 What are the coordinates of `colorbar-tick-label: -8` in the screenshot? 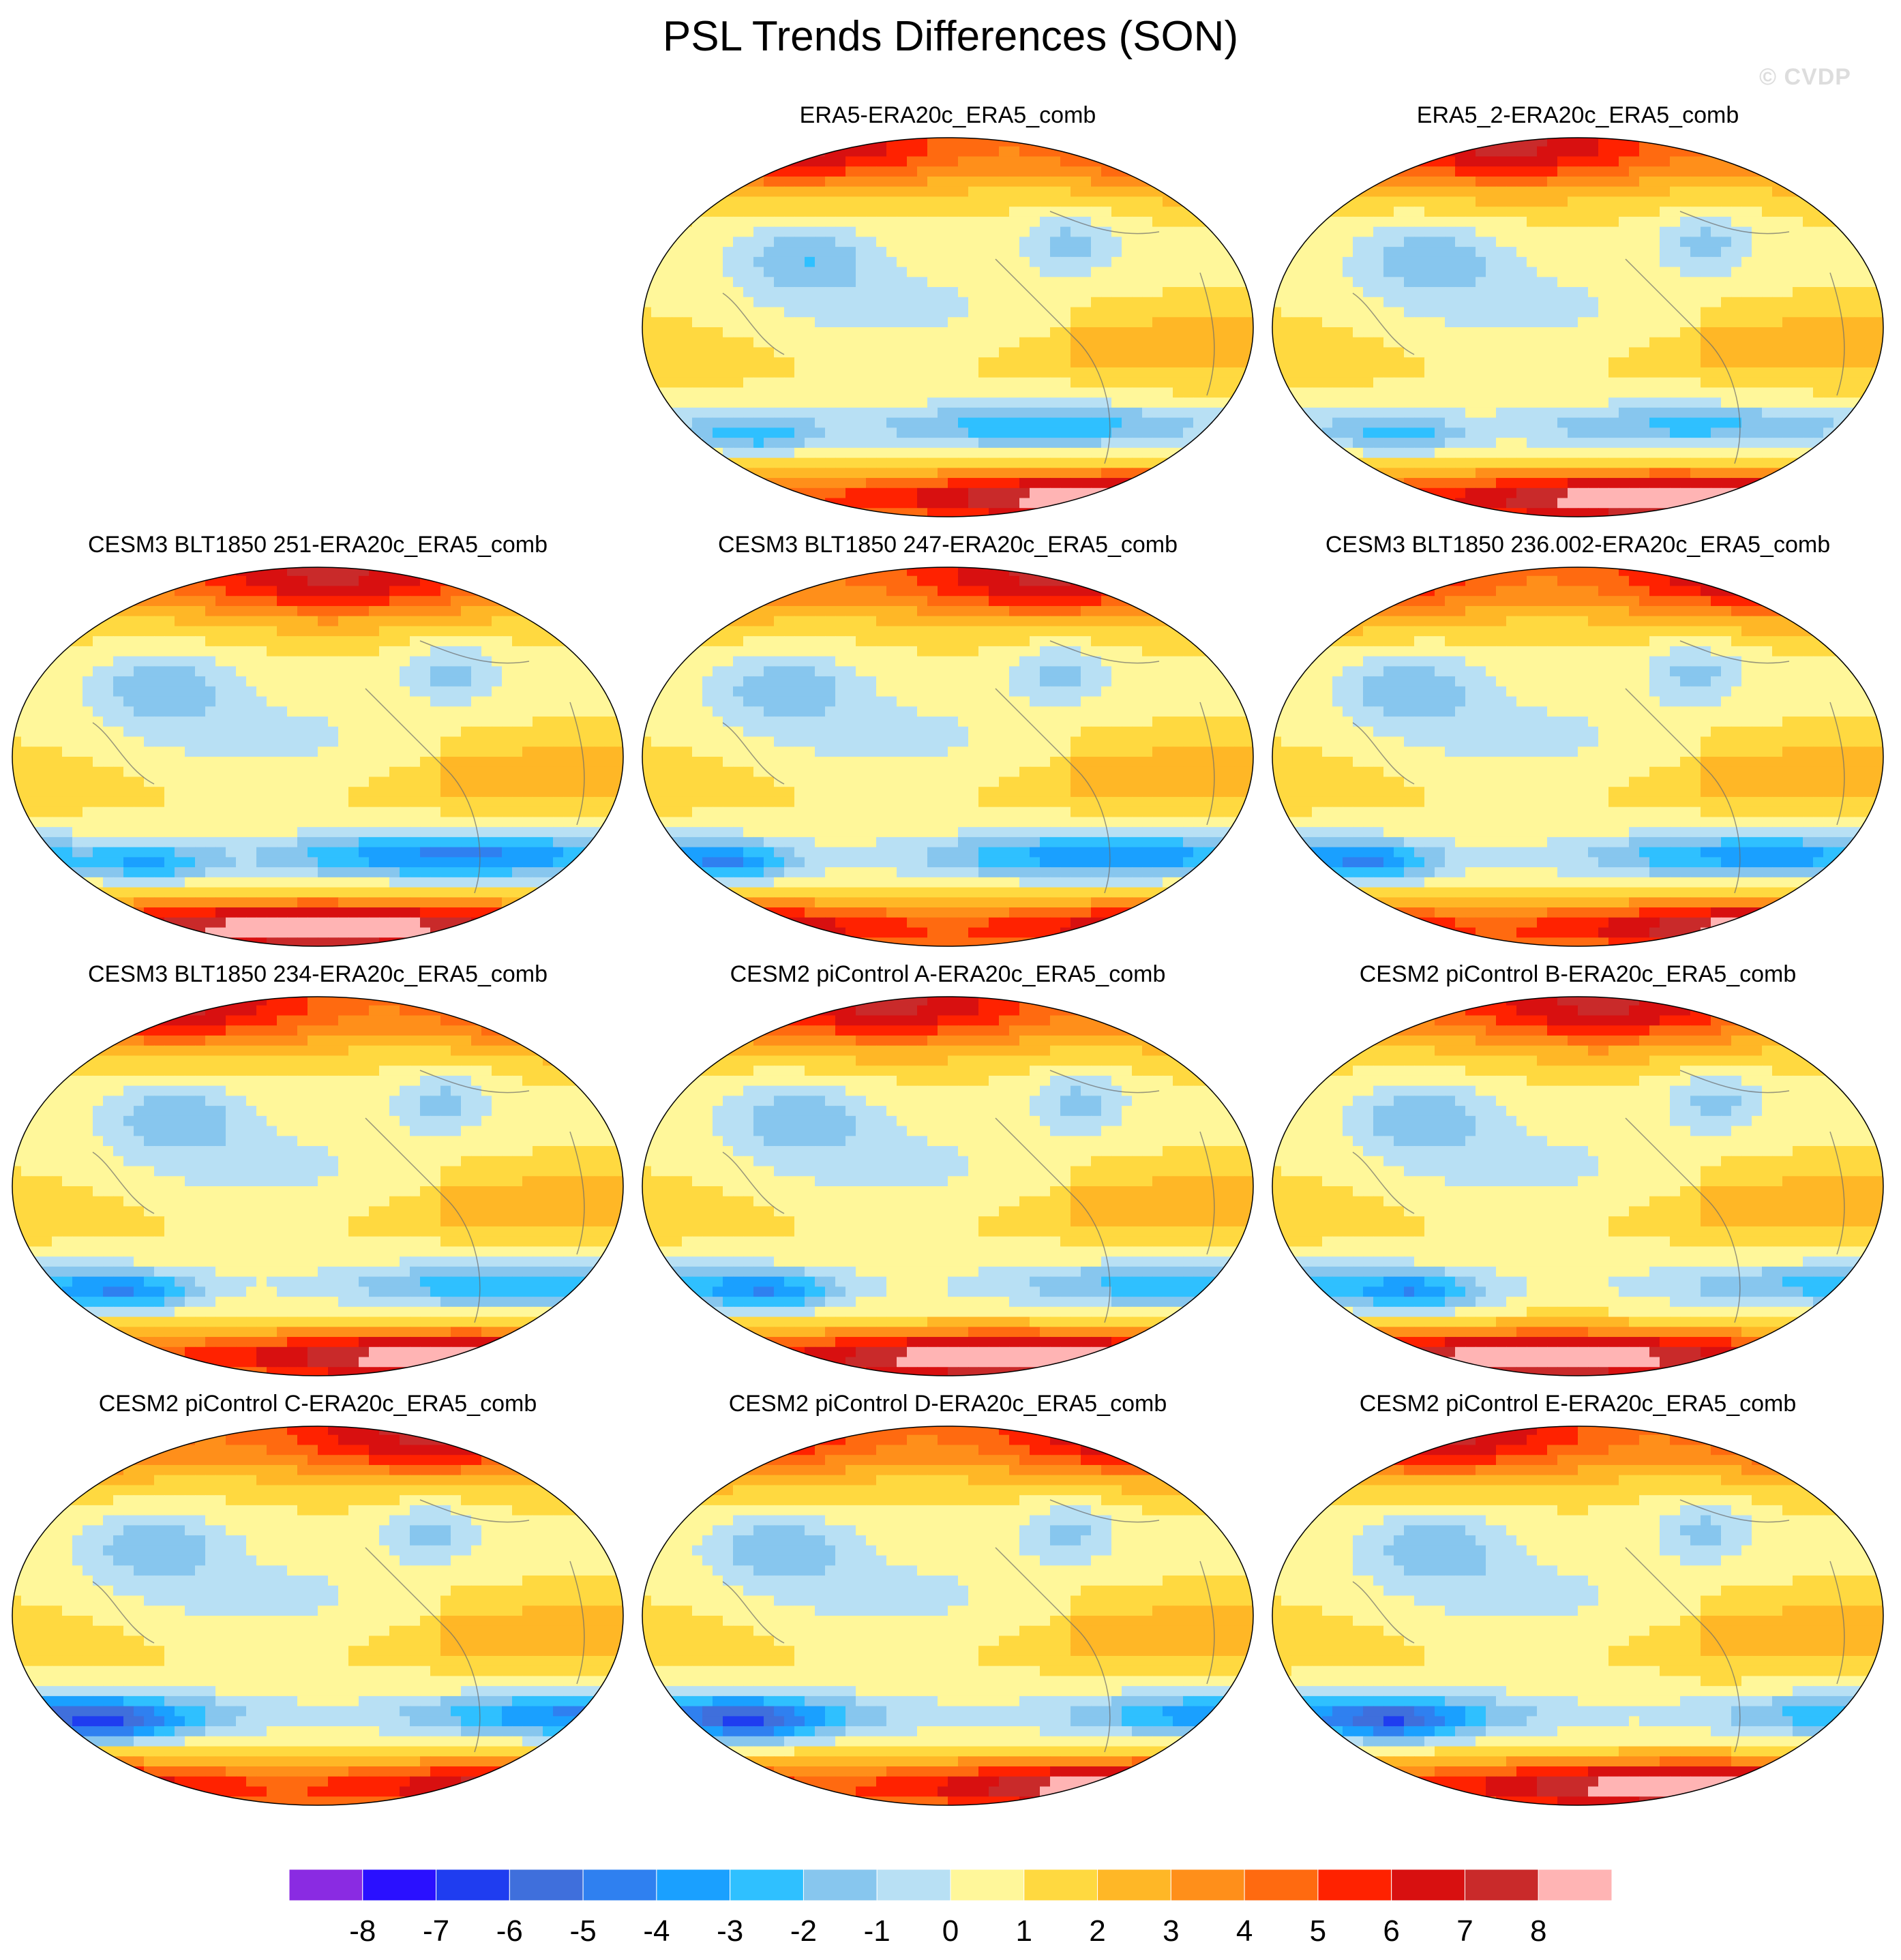 It's located at (363, 1931).